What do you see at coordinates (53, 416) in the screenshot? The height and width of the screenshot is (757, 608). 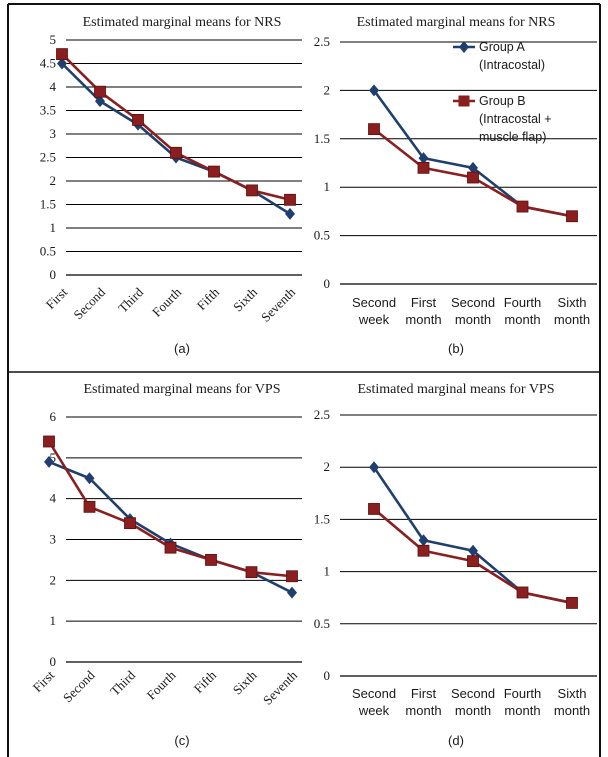 I see `y-tick-label: 6` at bounding box center [53, 416].